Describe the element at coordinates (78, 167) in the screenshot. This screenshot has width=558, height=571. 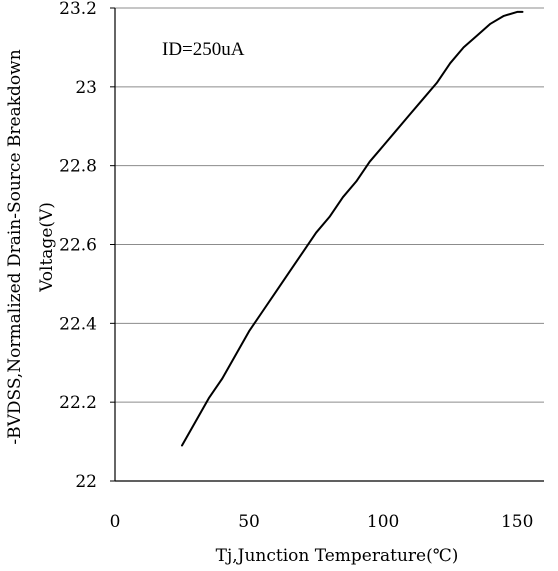
I see `y-tick-label: 22.8` at that location.